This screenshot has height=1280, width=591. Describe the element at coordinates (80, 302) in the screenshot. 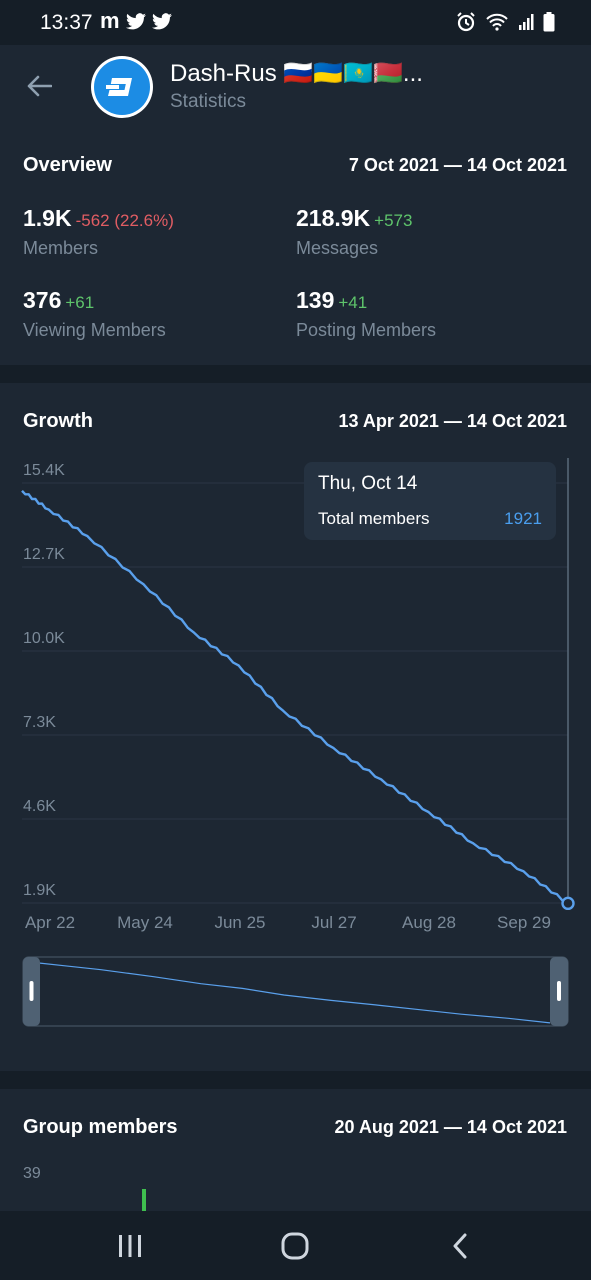

I see `viewing-delta: +61` at that location.